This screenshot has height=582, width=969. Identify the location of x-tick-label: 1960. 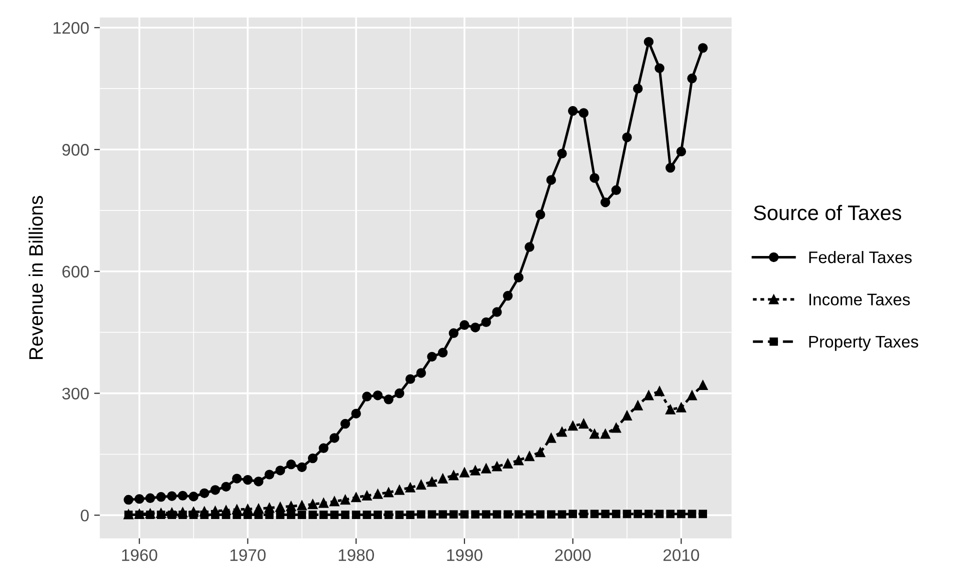
(140, 555).